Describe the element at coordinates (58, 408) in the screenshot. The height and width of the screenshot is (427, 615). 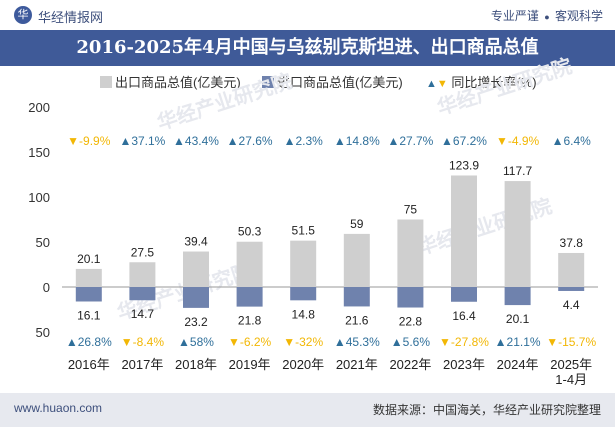
I see `footer-website: www.huaon.com` at that location.